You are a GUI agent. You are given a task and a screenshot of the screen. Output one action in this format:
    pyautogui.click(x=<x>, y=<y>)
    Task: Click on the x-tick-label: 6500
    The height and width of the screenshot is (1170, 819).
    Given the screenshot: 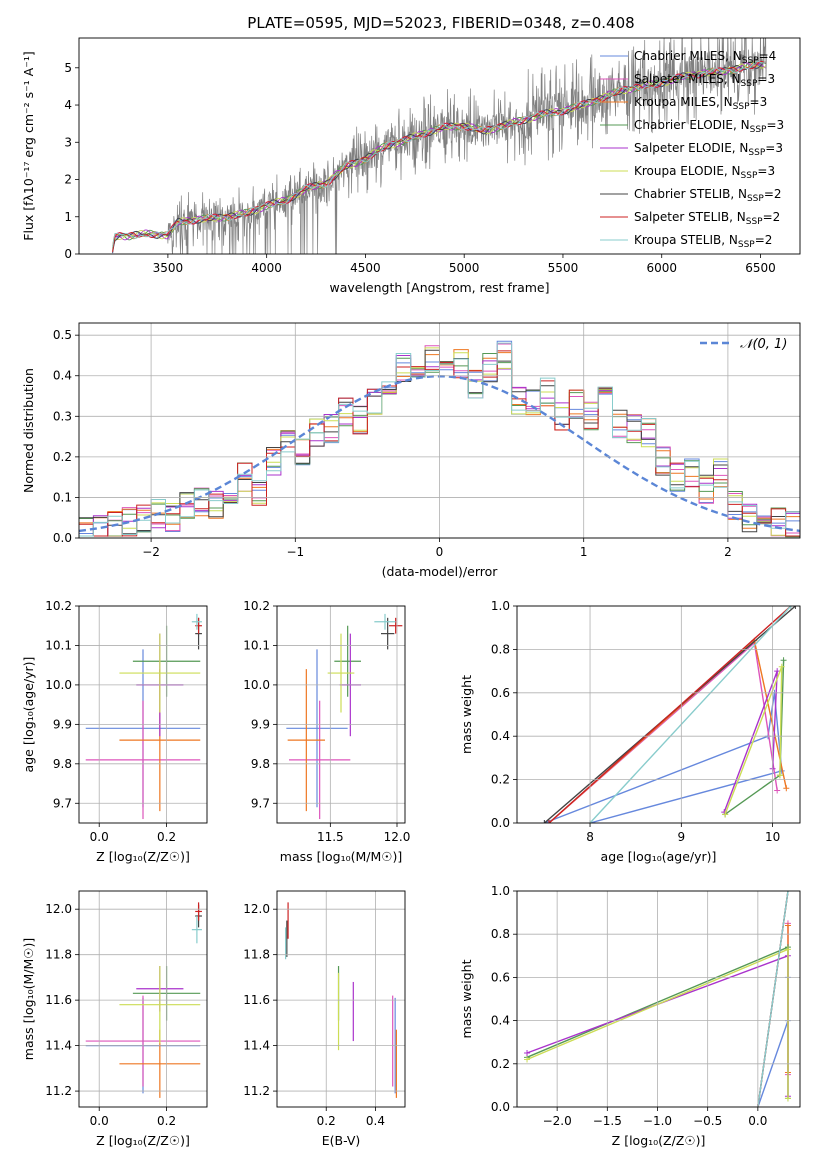 What is the action you would take?
    pyautogui.click(x=760, y=268)
    